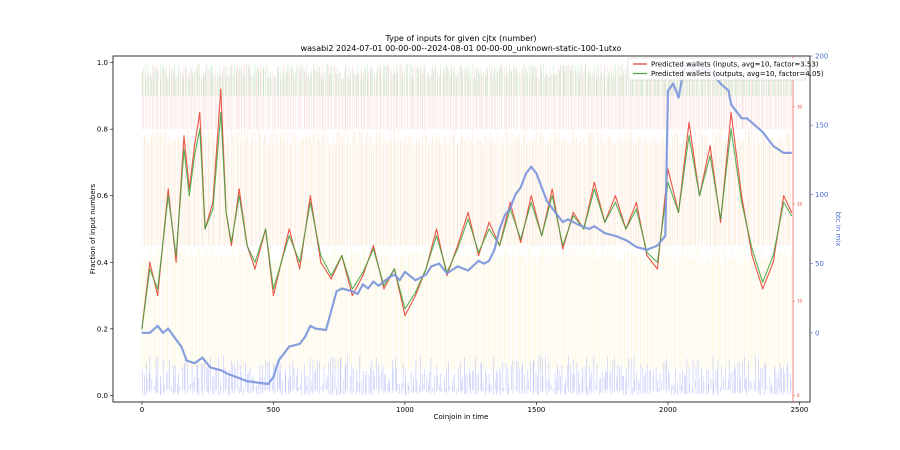 The height and width of the screenshot is (450, 900). What do you see at coordinates (405, 410) in the screenshot?
I see `x-tick-label: 1000` at bounding box center [405, 410].